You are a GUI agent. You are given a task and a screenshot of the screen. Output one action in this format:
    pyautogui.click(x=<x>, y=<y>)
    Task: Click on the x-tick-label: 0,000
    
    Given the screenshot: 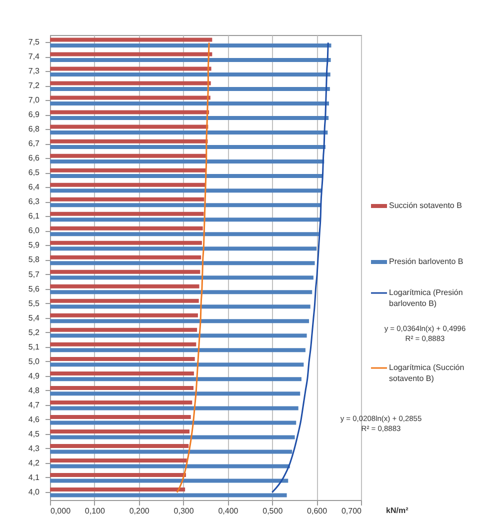 What is the action you would take?
    pyautogui.click(x=61, y=511)
    